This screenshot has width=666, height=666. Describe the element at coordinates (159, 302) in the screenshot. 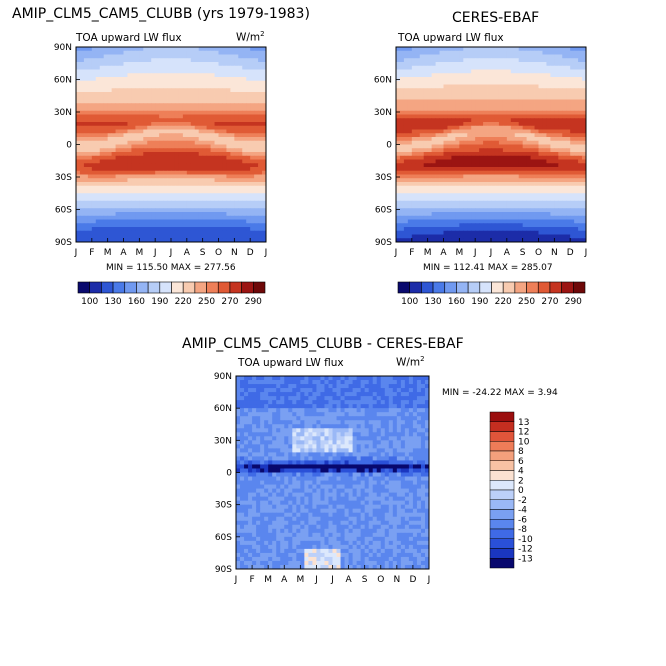

I see `panel1-colorbar-label: 190` at that location.